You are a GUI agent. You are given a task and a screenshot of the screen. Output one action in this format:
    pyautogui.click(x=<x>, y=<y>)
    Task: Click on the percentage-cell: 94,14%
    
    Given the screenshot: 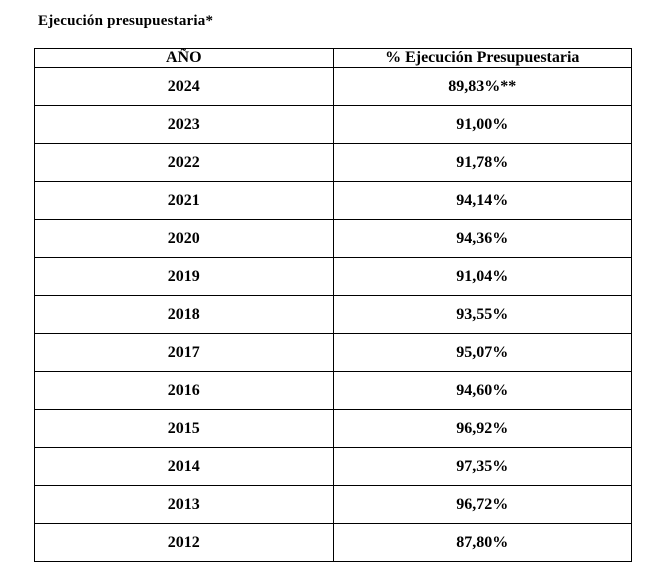 What is the action you would take?
    pyautogui.click(x=482, y=200)
    